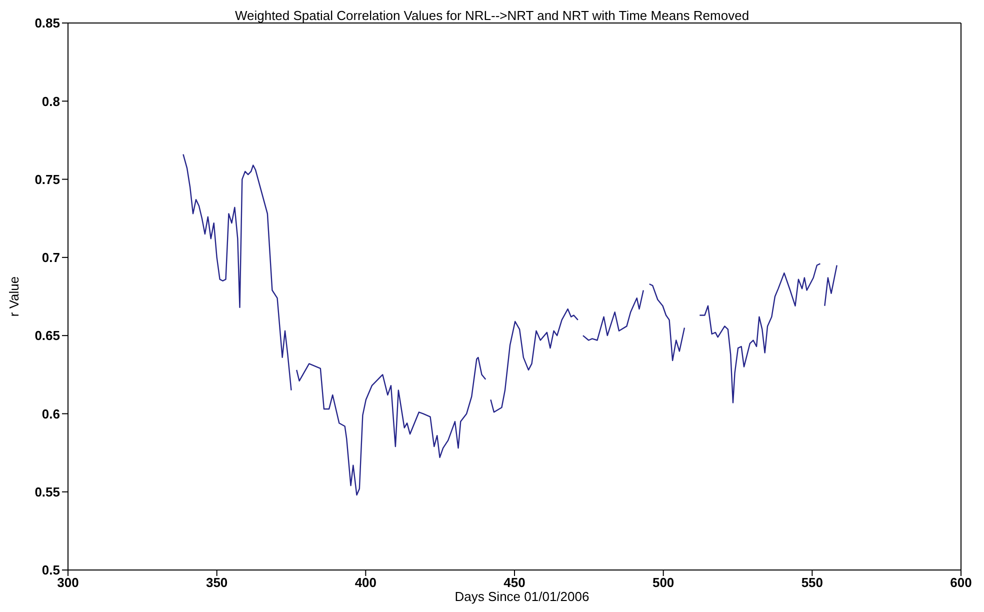 The width and height of the screenshot is (984, 612). I want to click on y-tick-label: 0.5, so click(51, 570).